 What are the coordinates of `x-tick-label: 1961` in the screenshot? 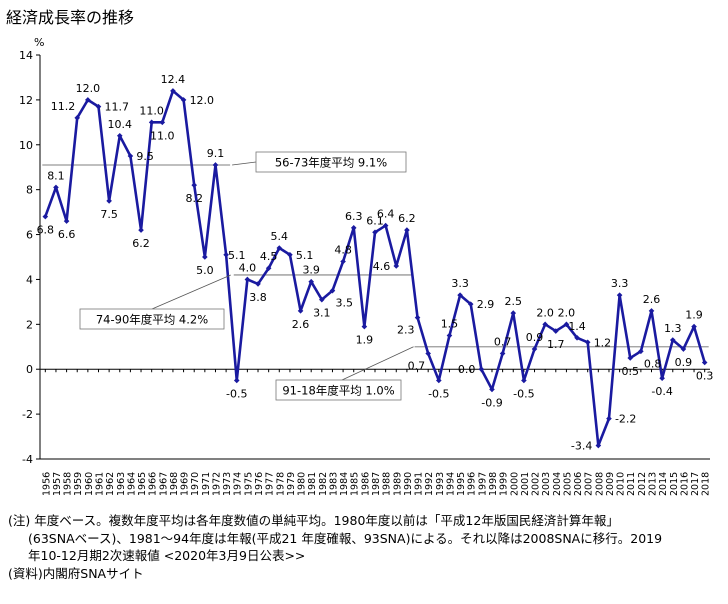 It's located at (99, 484).